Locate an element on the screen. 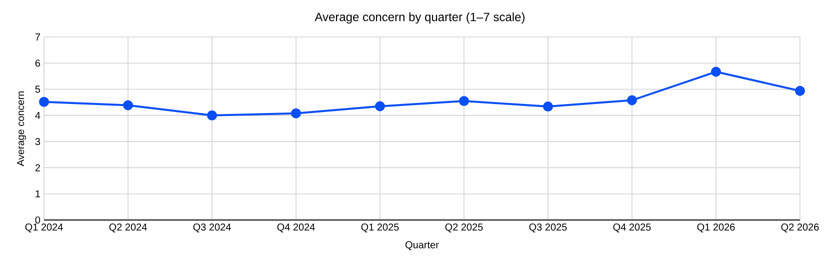  y-tick-label: 7 is located at coordinates (37, 37).